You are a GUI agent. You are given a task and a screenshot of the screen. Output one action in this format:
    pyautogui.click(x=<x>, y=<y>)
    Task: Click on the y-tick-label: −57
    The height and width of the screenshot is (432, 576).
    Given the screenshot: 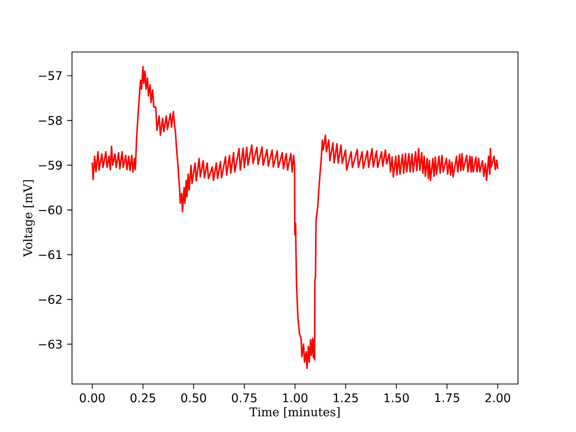 What is the action you would take?
    pyautogui.click(x=50, y=75)
    